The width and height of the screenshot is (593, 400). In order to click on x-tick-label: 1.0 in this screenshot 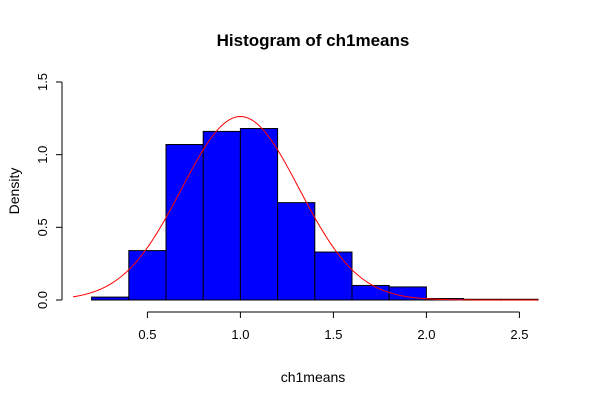, I will do `click(240, 334)`.